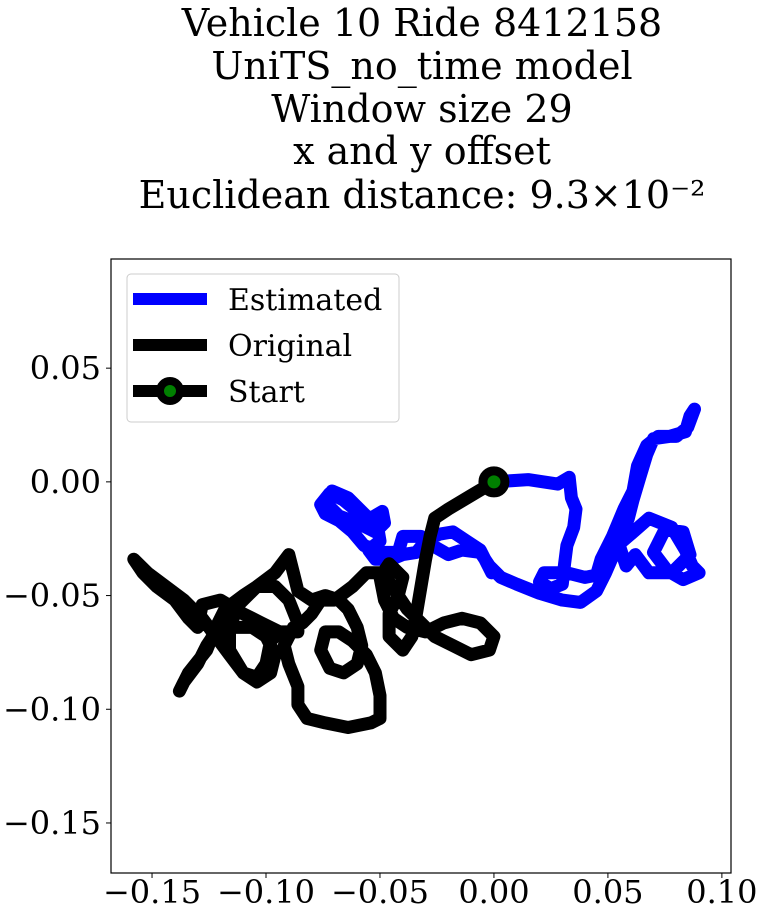 The height and width of the screenshot is (921, 764). What do you see at coordinates (52, 596) in the screenshot?
I see `y-tick-label: −0.05` at bounding box center [52, 596].